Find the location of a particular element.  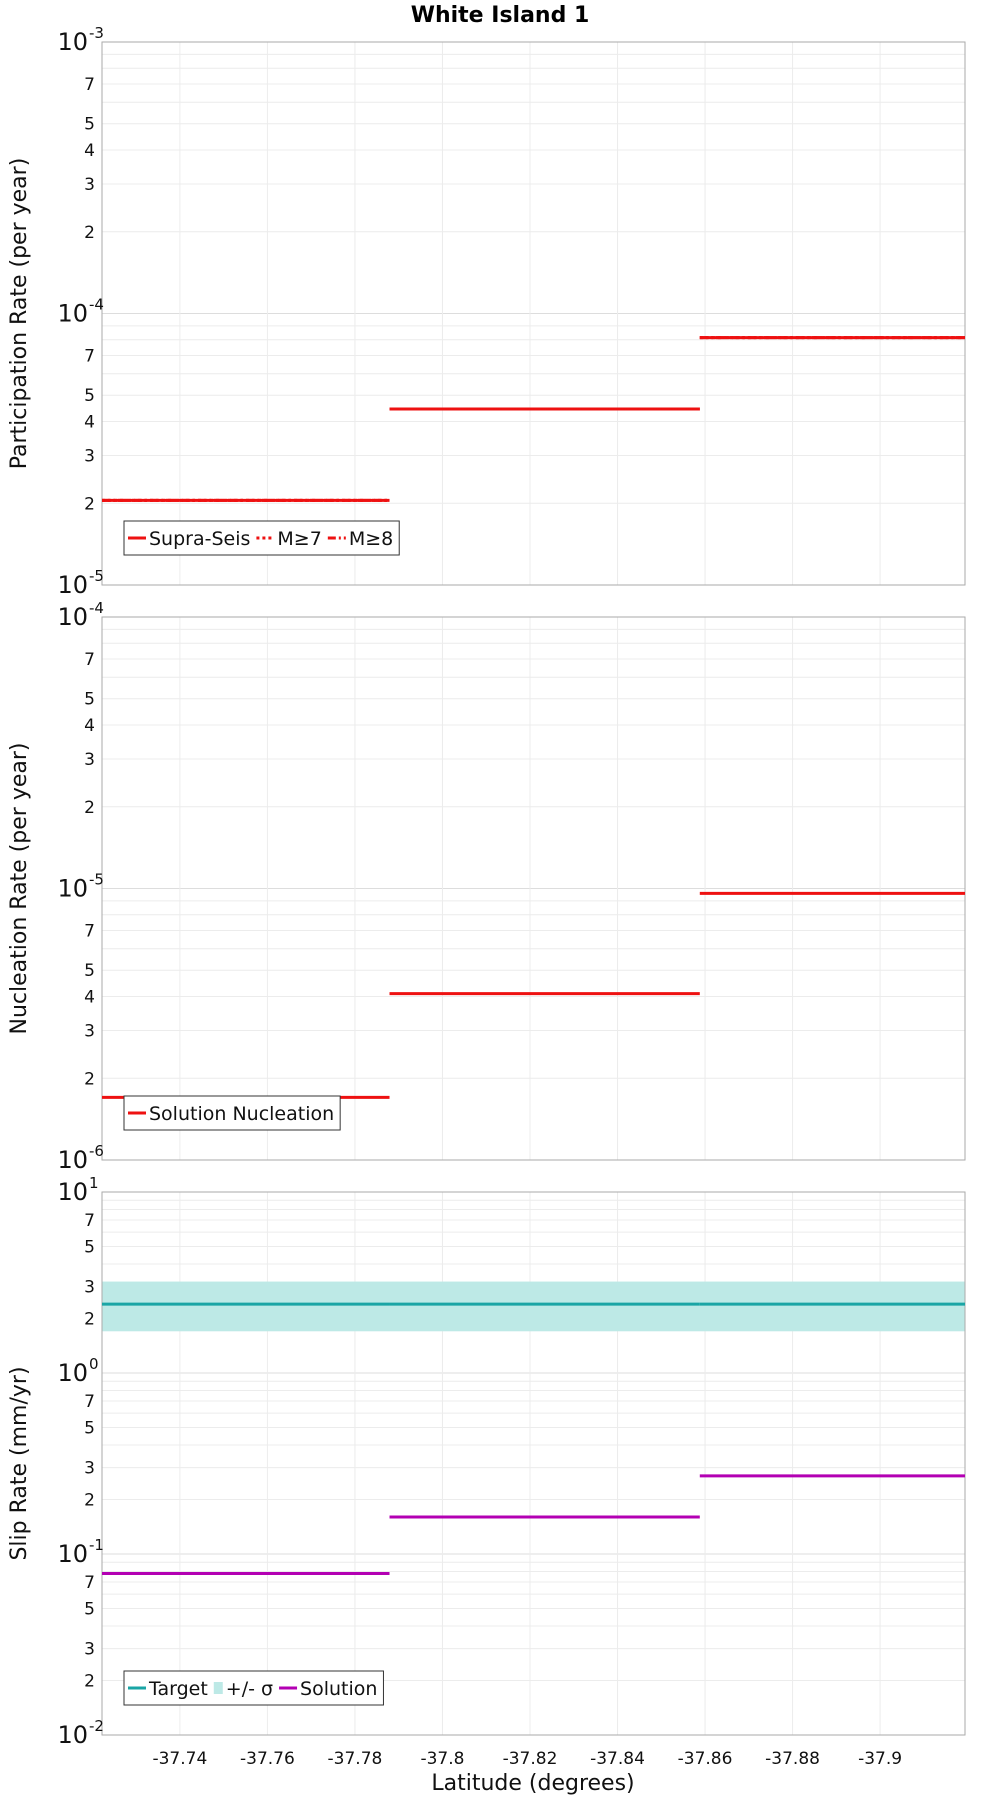

legend-swatch is located at coordinates (218, 1688).